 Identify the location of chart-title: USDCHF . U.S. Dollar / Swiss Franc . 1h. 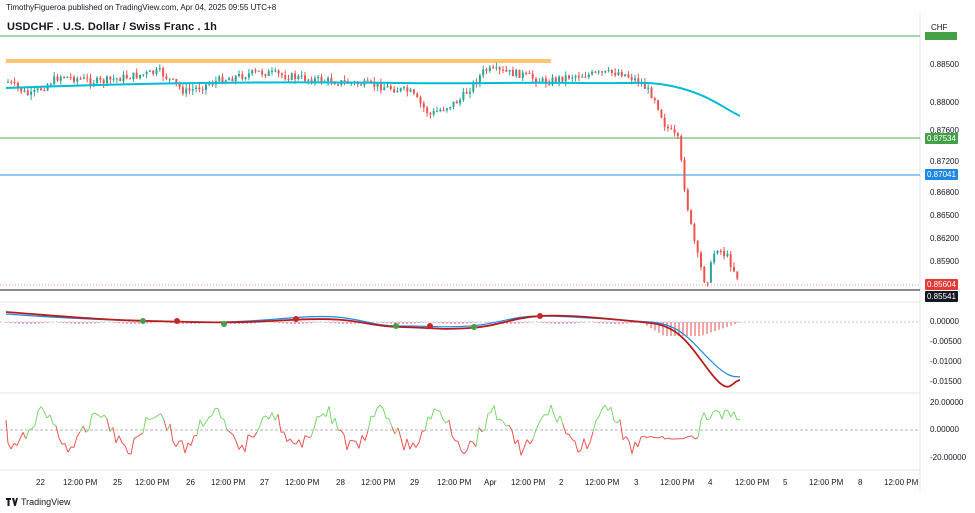
(112, 27).